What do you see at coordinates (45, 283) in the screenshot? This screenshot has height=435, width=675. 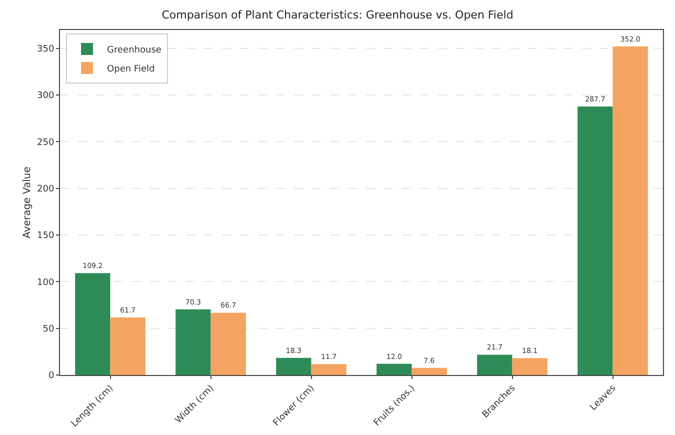 I see `y-tick-label: 100` at bounding box center [45, 283].